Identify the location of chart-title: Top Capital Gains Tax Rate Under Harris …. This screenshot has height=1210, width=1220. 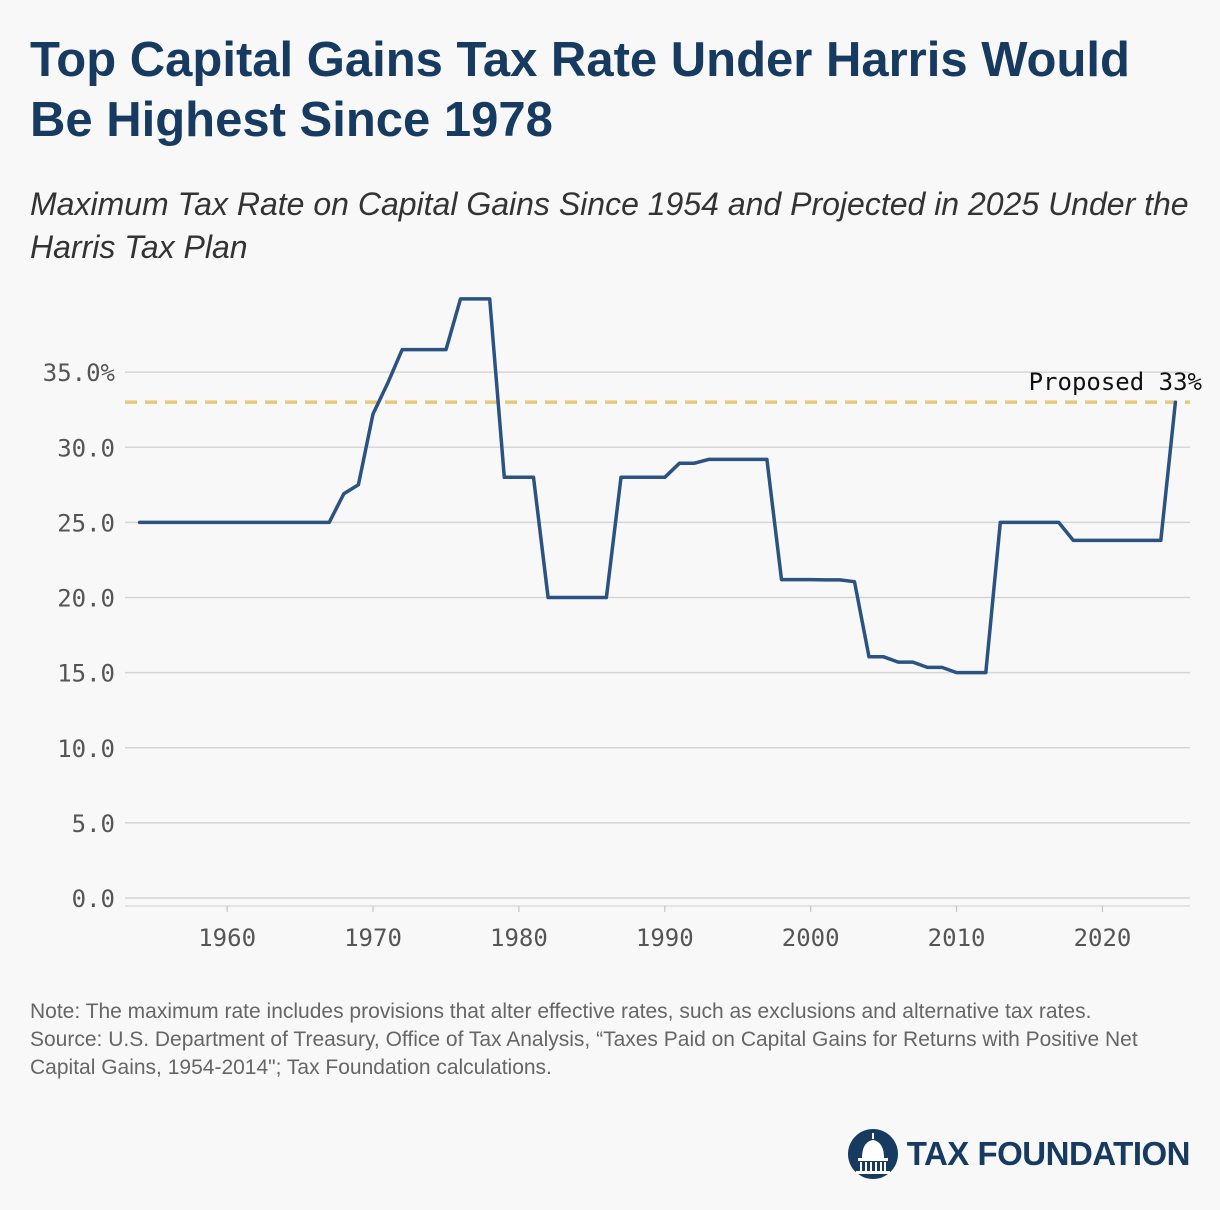
(580, 90).